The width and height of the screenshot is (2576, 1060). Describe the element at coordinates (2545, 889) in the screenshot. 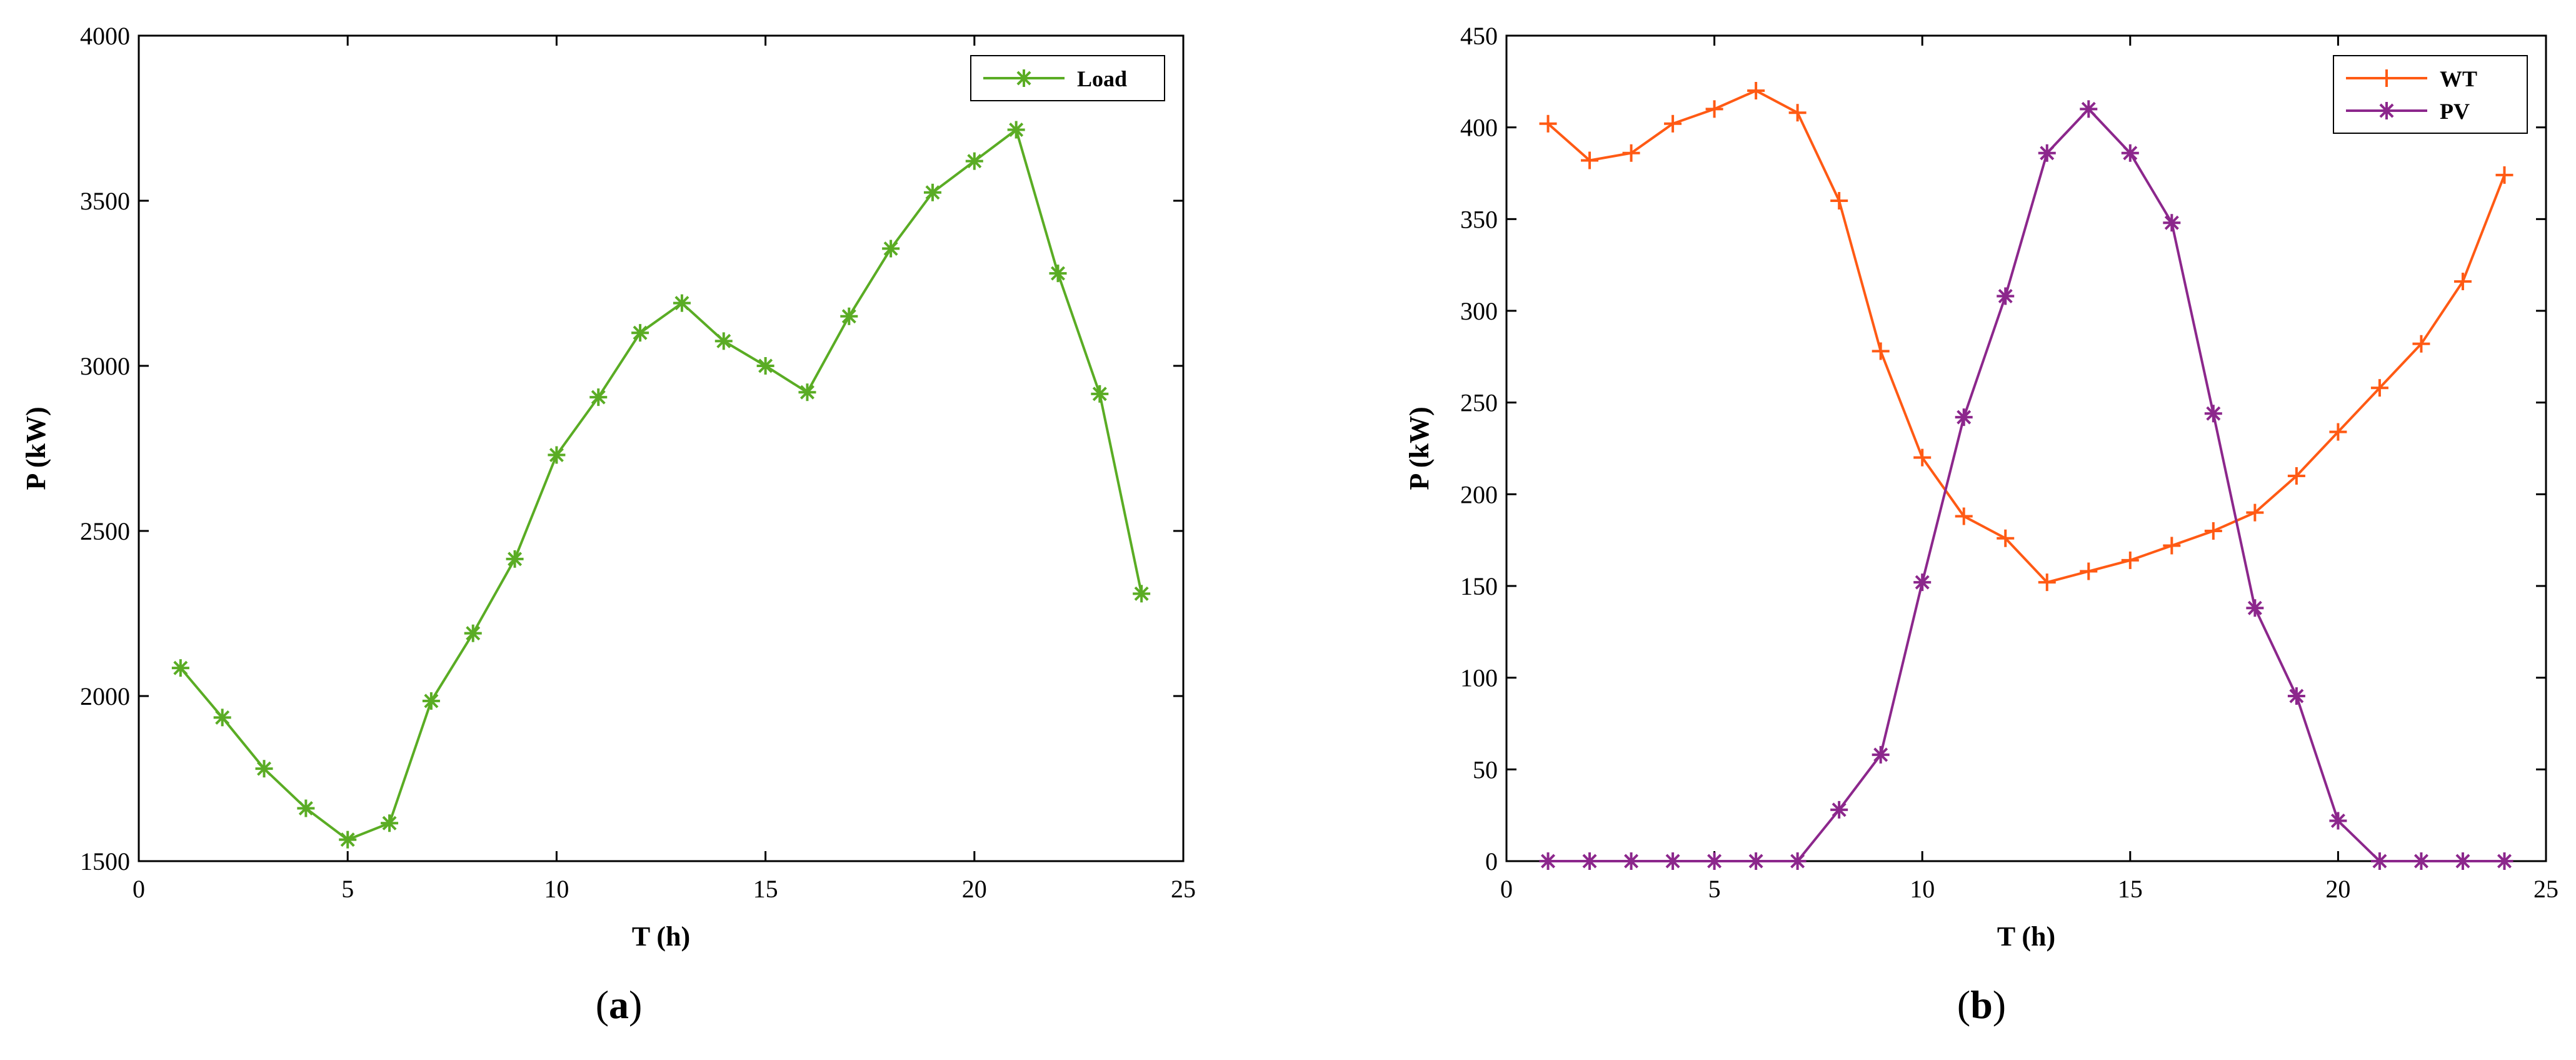

I see `x-tick-label-b-5: 25` at that location.